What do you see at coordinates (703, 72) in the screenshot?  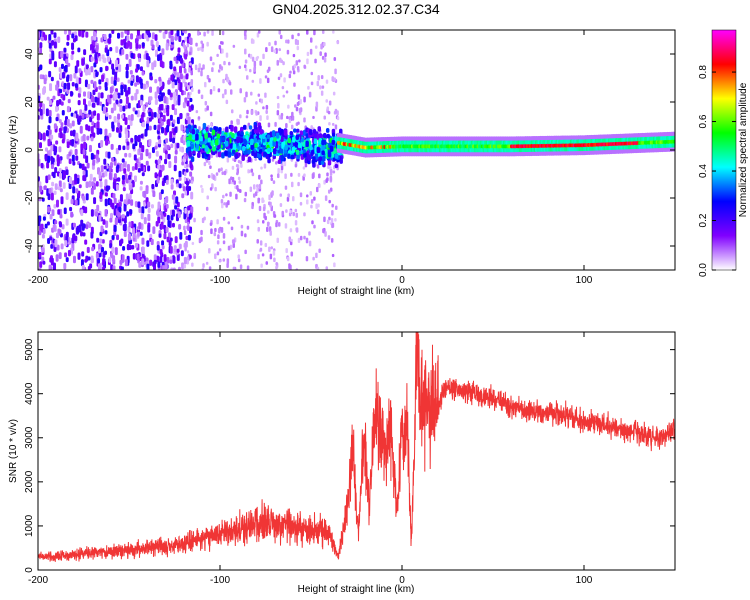 I see `colorbar-tick-label: 0.8` at bounding box center [703, 72].